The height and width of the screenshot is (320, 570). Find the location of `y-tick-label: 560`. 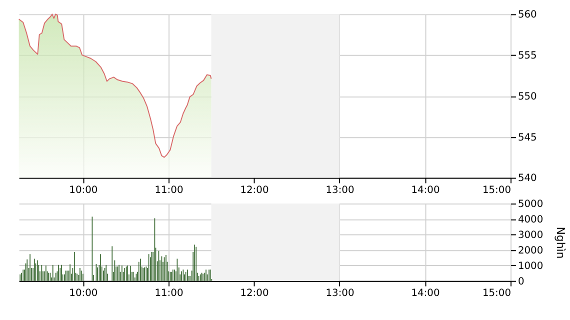

y-tick-label: 560 is located at coordinates (527, 15).